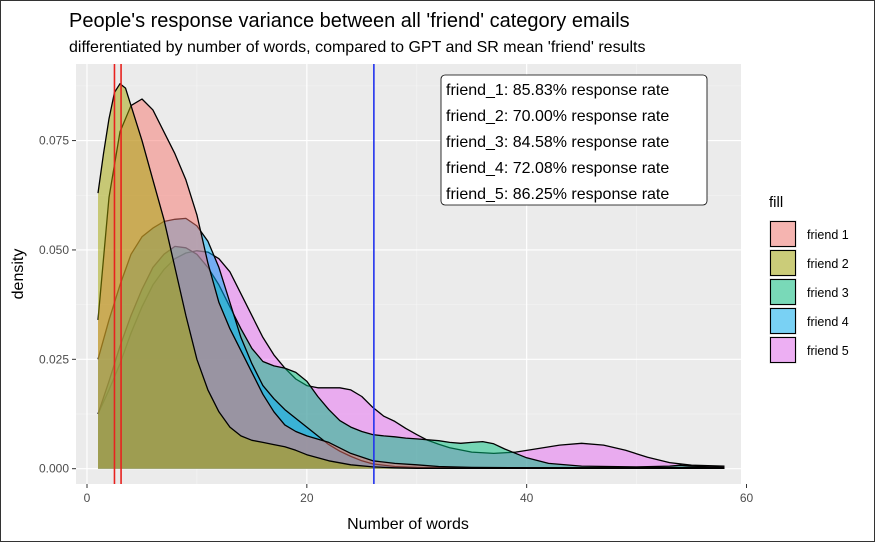 This screenshot has width=875, height=542. What do you see at coordinates (419, 494) in the screenshot?
I see `x-axis: 0 20 40 60` at bounding box center [419, 494].